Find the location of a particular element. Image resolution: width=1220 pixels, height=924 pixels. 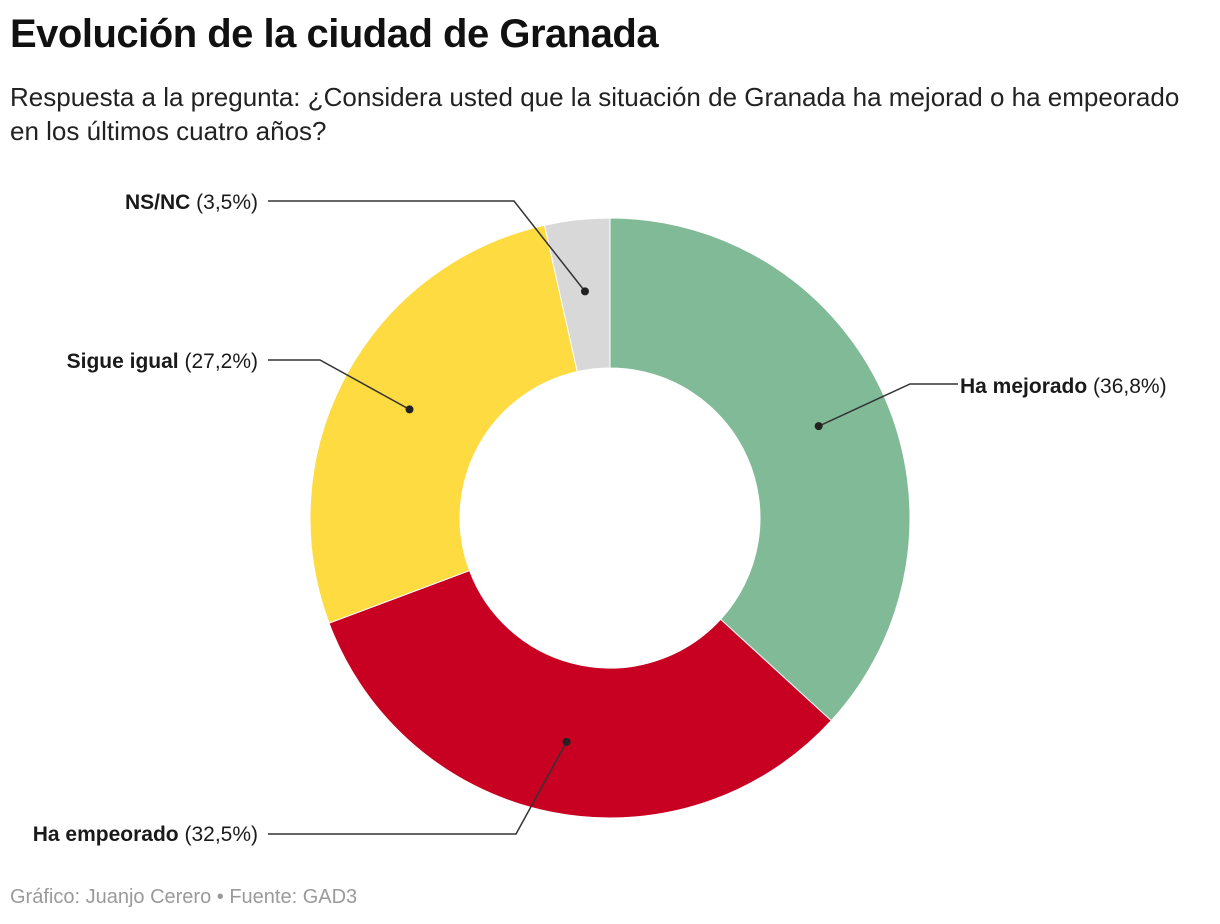

slice-ns-nc is located at coordinates (577, 295).